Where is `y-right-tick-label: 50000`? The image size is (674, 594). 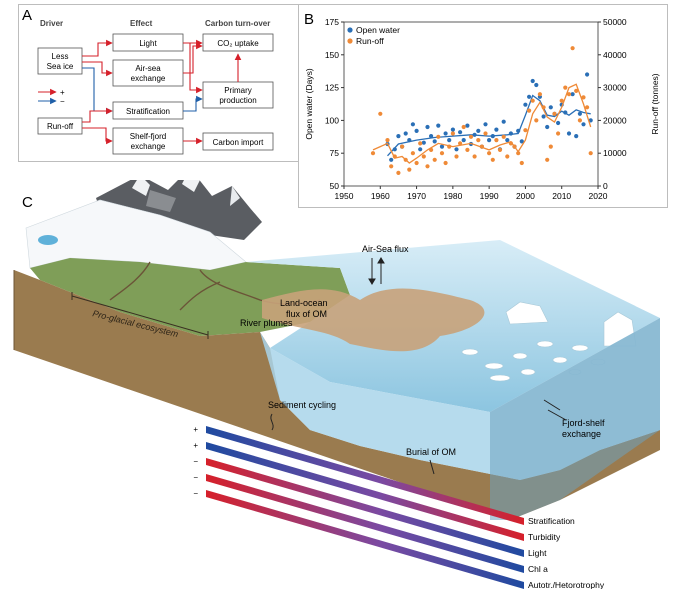
y-right-tick-label: 50000 is located at coordinates (615, 22).